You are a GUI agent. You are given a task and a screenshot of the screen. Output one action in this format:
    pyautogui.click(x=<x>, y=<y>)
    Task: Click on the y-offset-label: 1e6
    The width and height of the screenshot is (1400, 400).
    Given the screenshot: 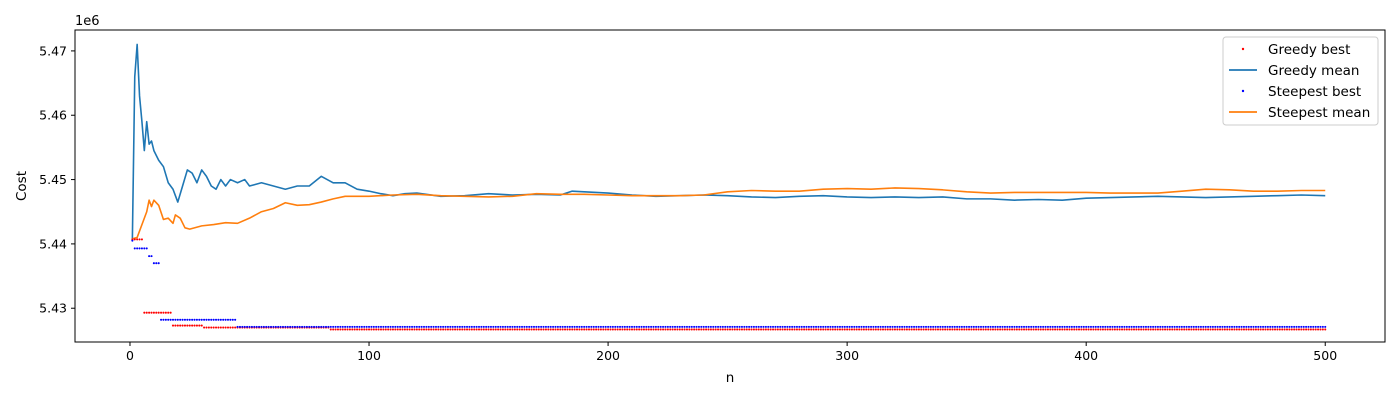 What is the action you would take?
    pyautogui.click(x=87, y=21)
    